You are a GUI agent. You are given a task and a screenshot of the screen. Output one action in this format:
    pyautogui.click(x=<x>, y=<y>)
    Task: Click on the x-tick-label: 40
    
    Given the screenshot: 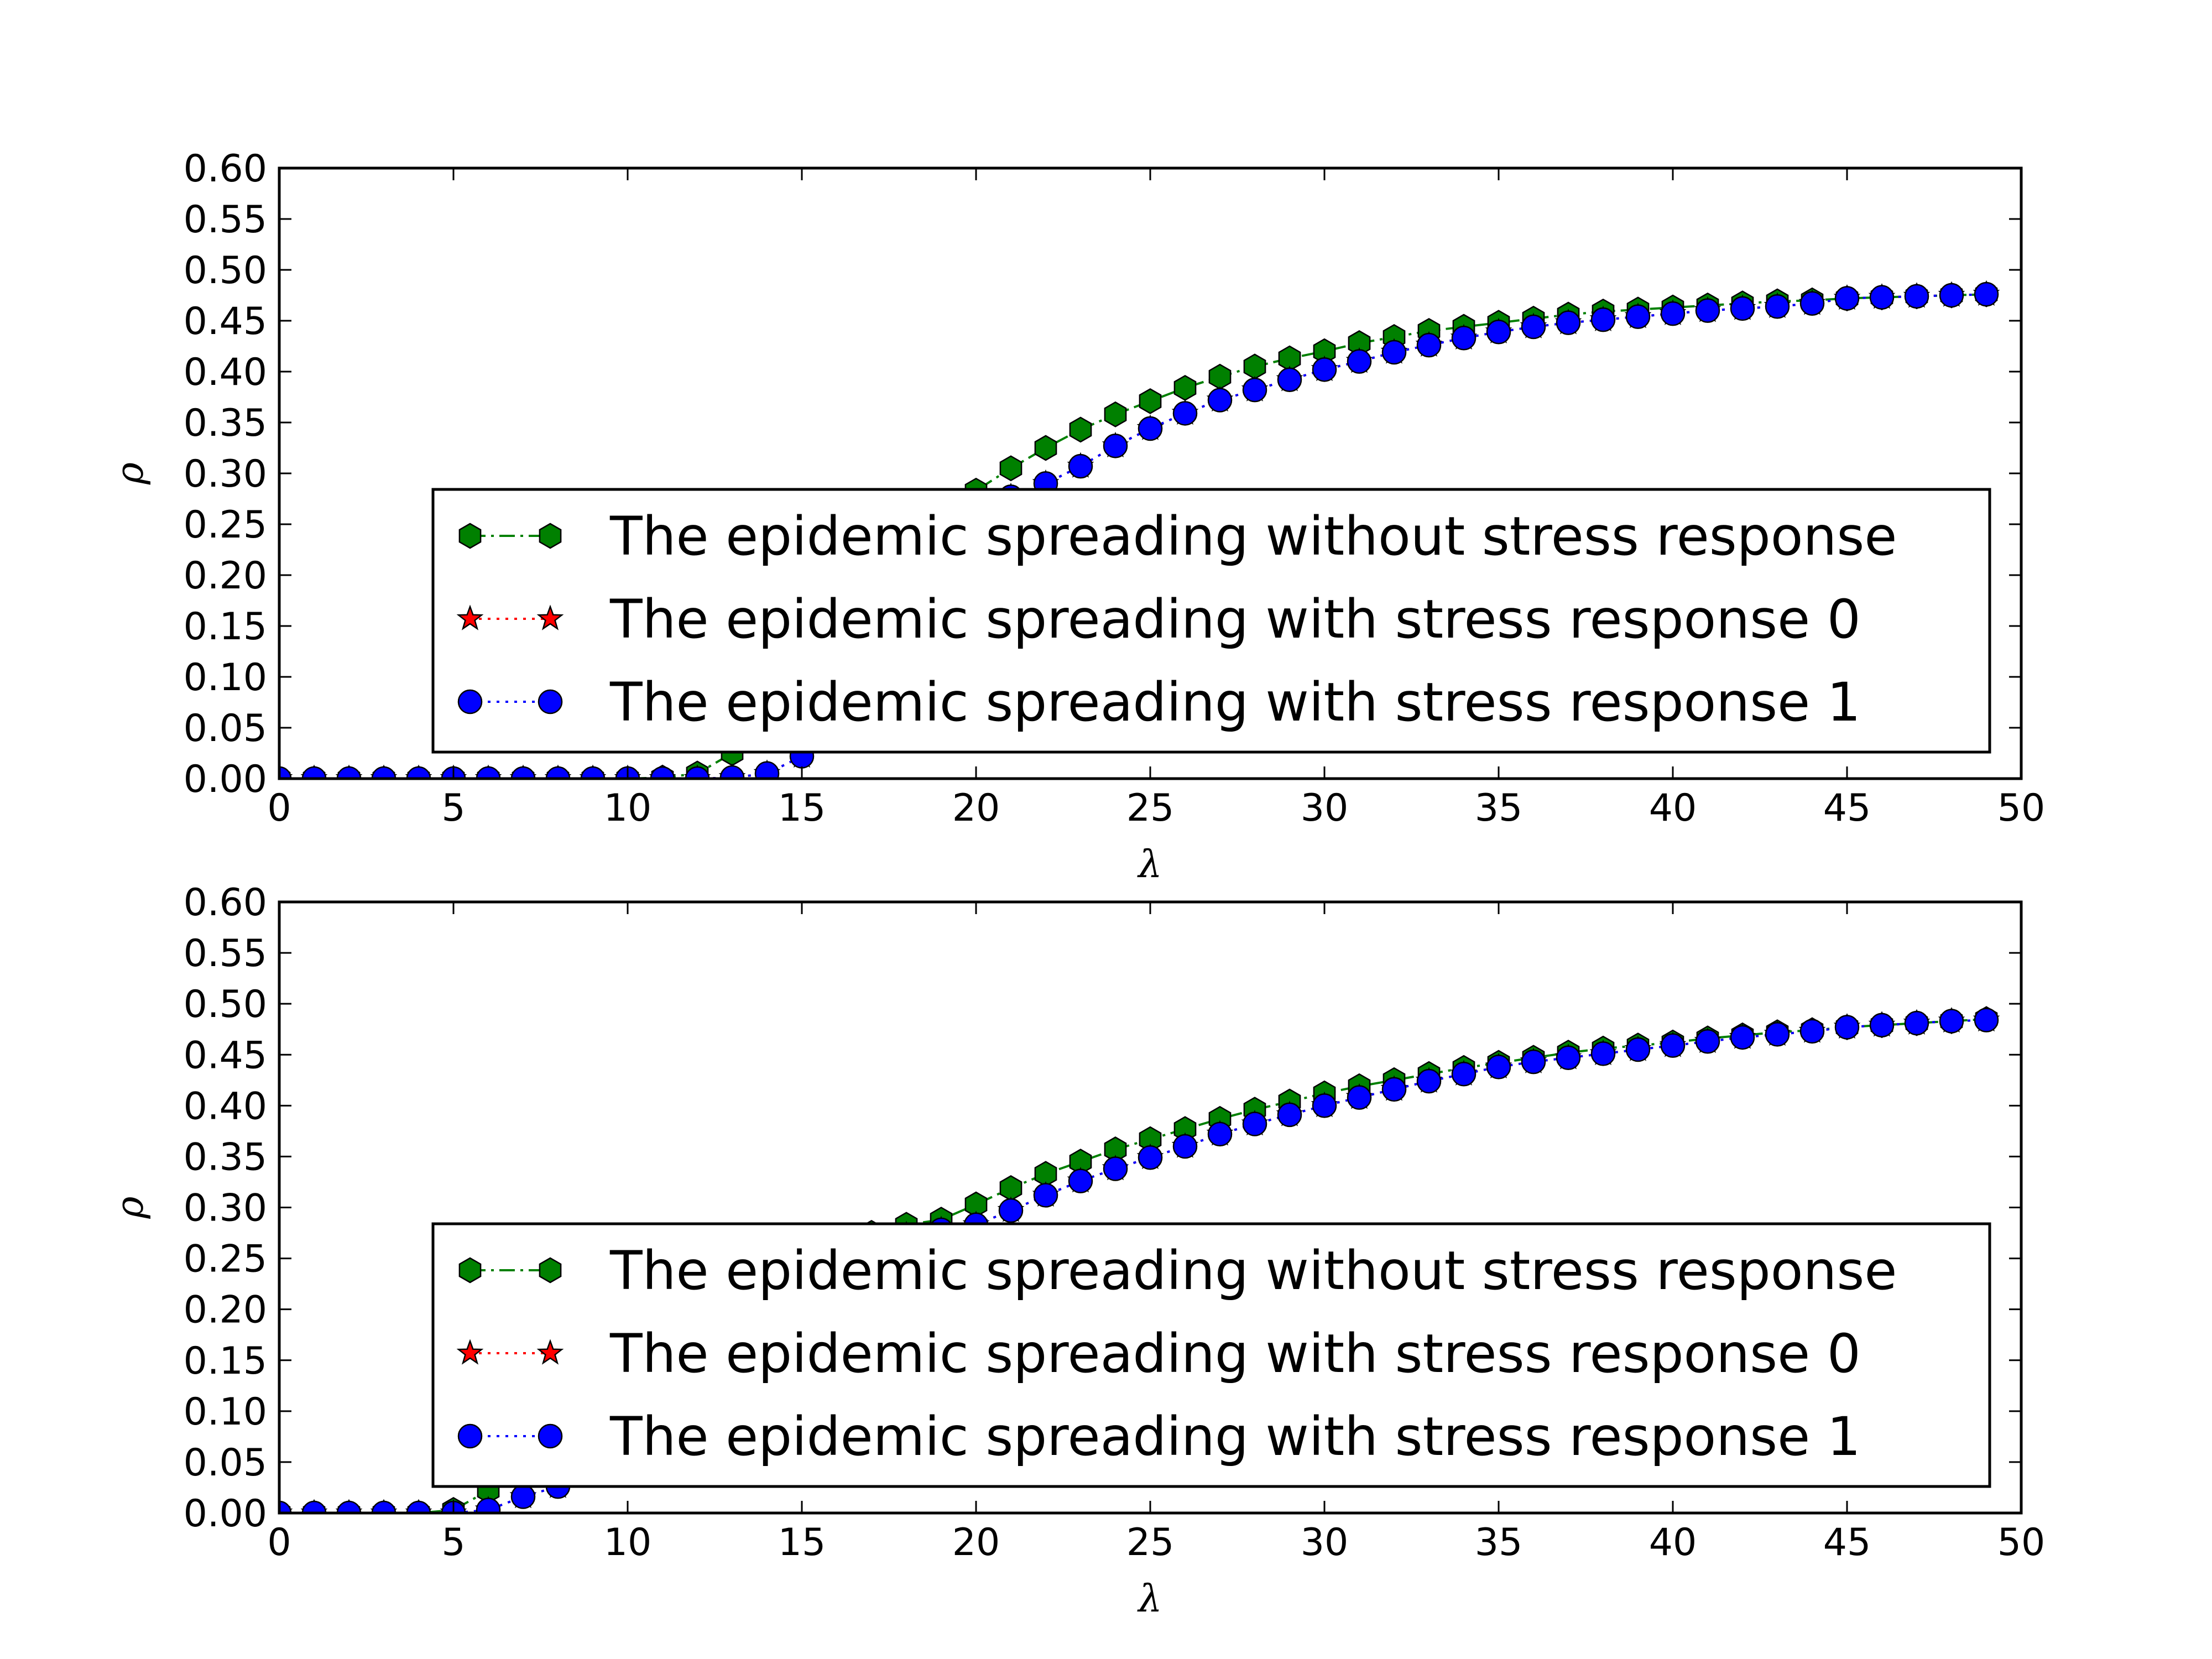 What is the action you would take?
    pyautogui.click(x=1673, y=808)
    